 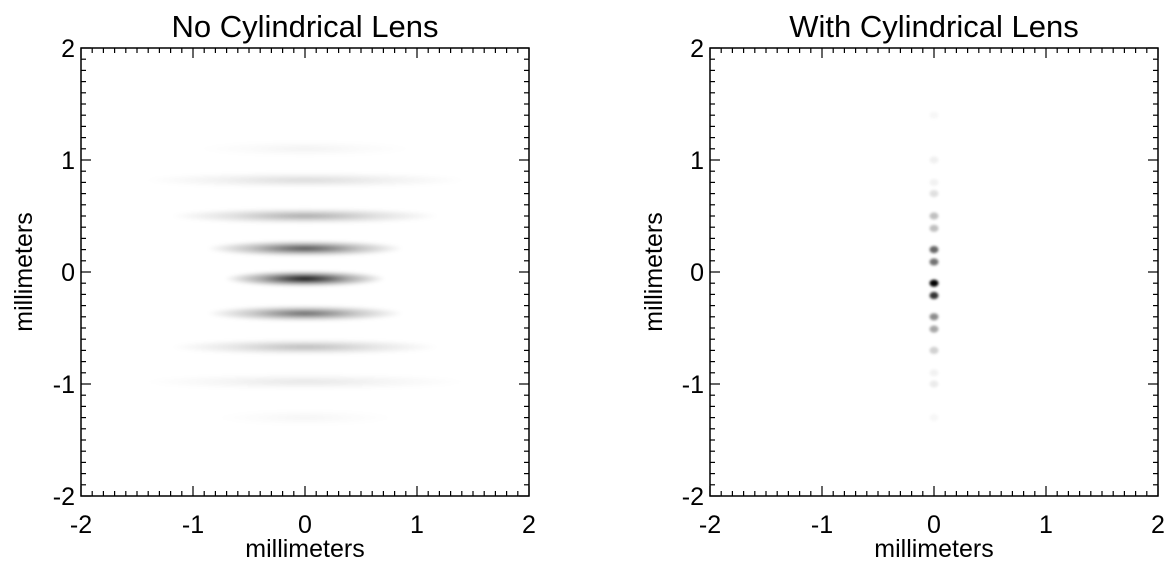 I want to click on right-y-tick-labels: -2 -1 0 1 2, so click(x=693, y=273).